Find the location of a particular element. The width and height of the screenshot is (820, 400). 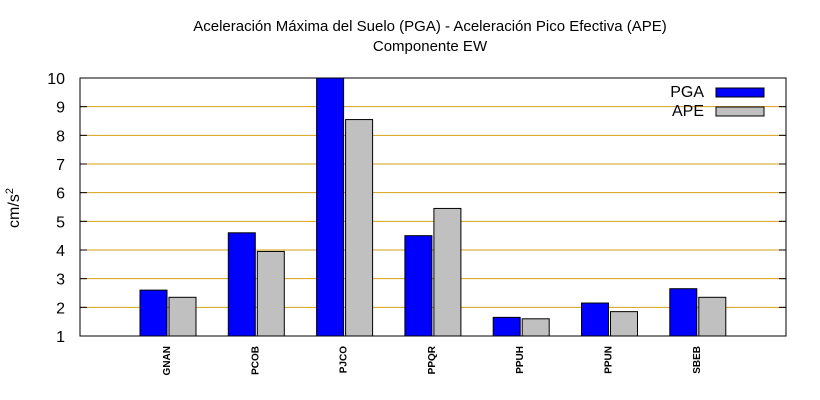

y-tick-label: 5 is located at coordinates (60, 222).